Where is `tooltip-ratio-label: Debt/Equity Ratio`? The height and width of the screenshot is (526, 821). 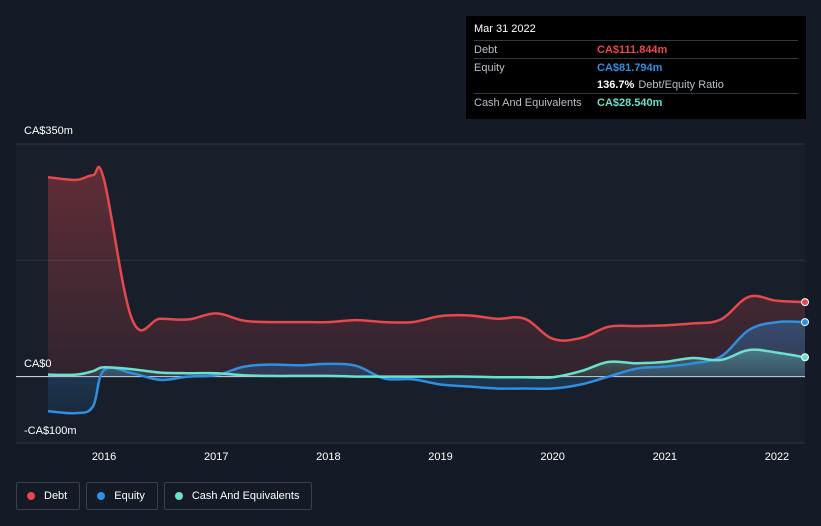 tooltip-ratio-label: Debt/Equity Ratio is located at coordinates (681, 84).